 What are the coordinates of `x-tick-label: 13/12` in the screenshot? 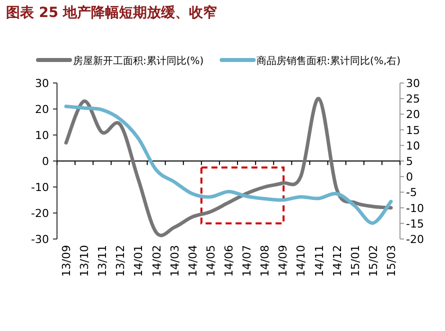 It's located at (121, 261).